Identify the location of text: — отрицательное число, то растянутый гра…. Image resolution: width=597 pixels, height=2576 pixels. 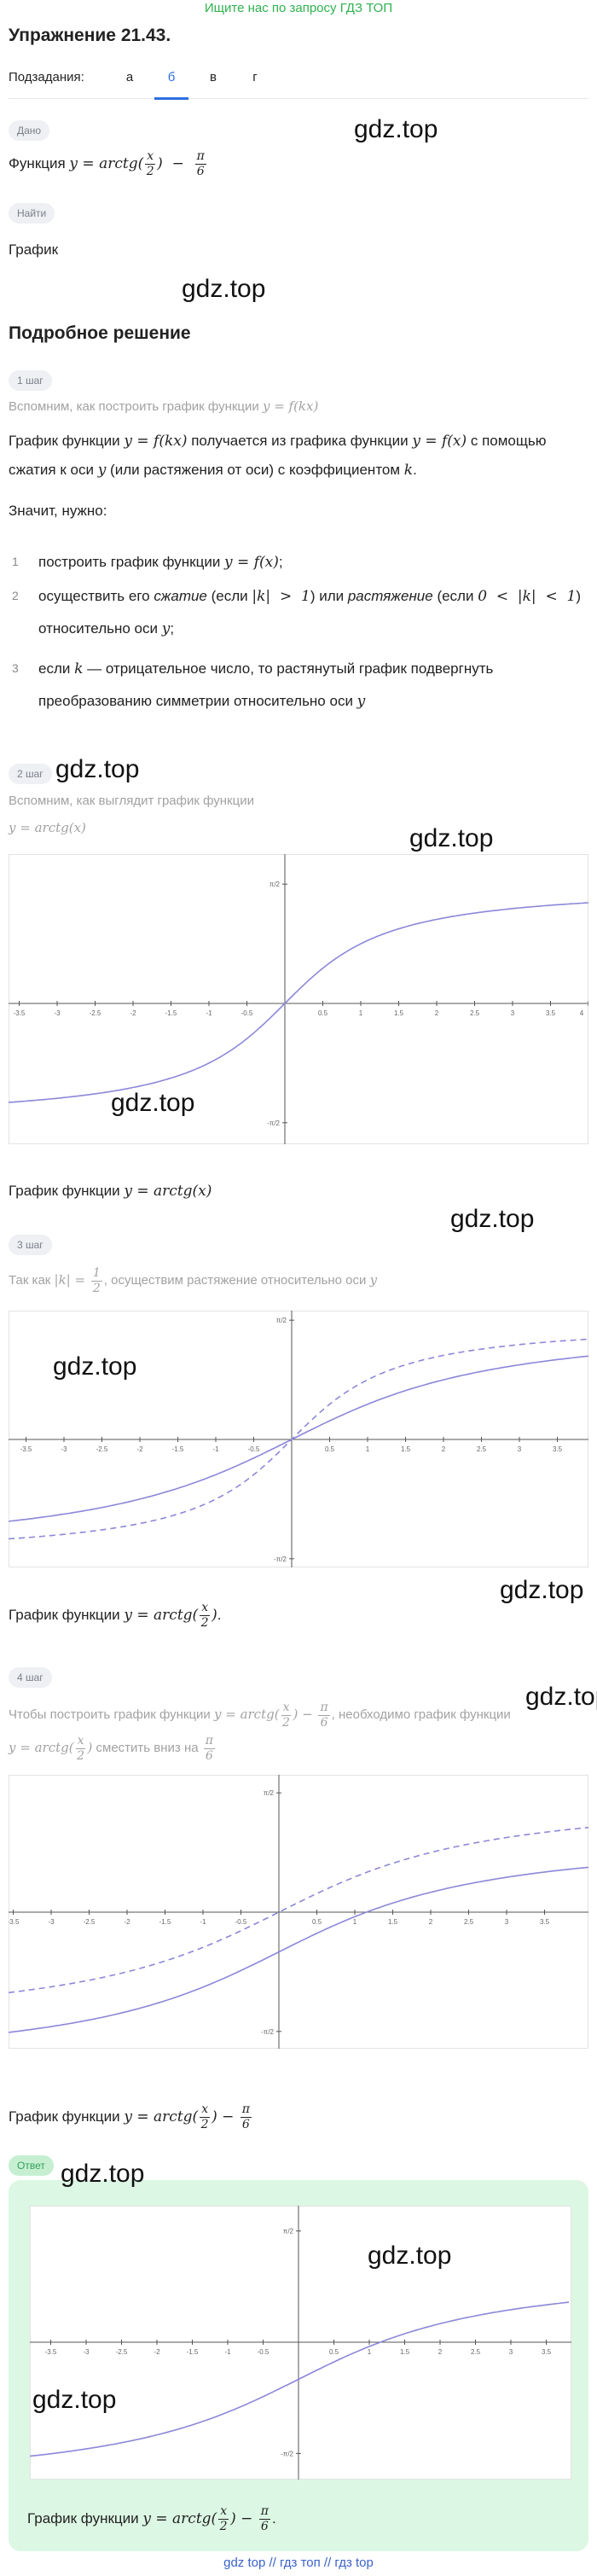
(266, 684).